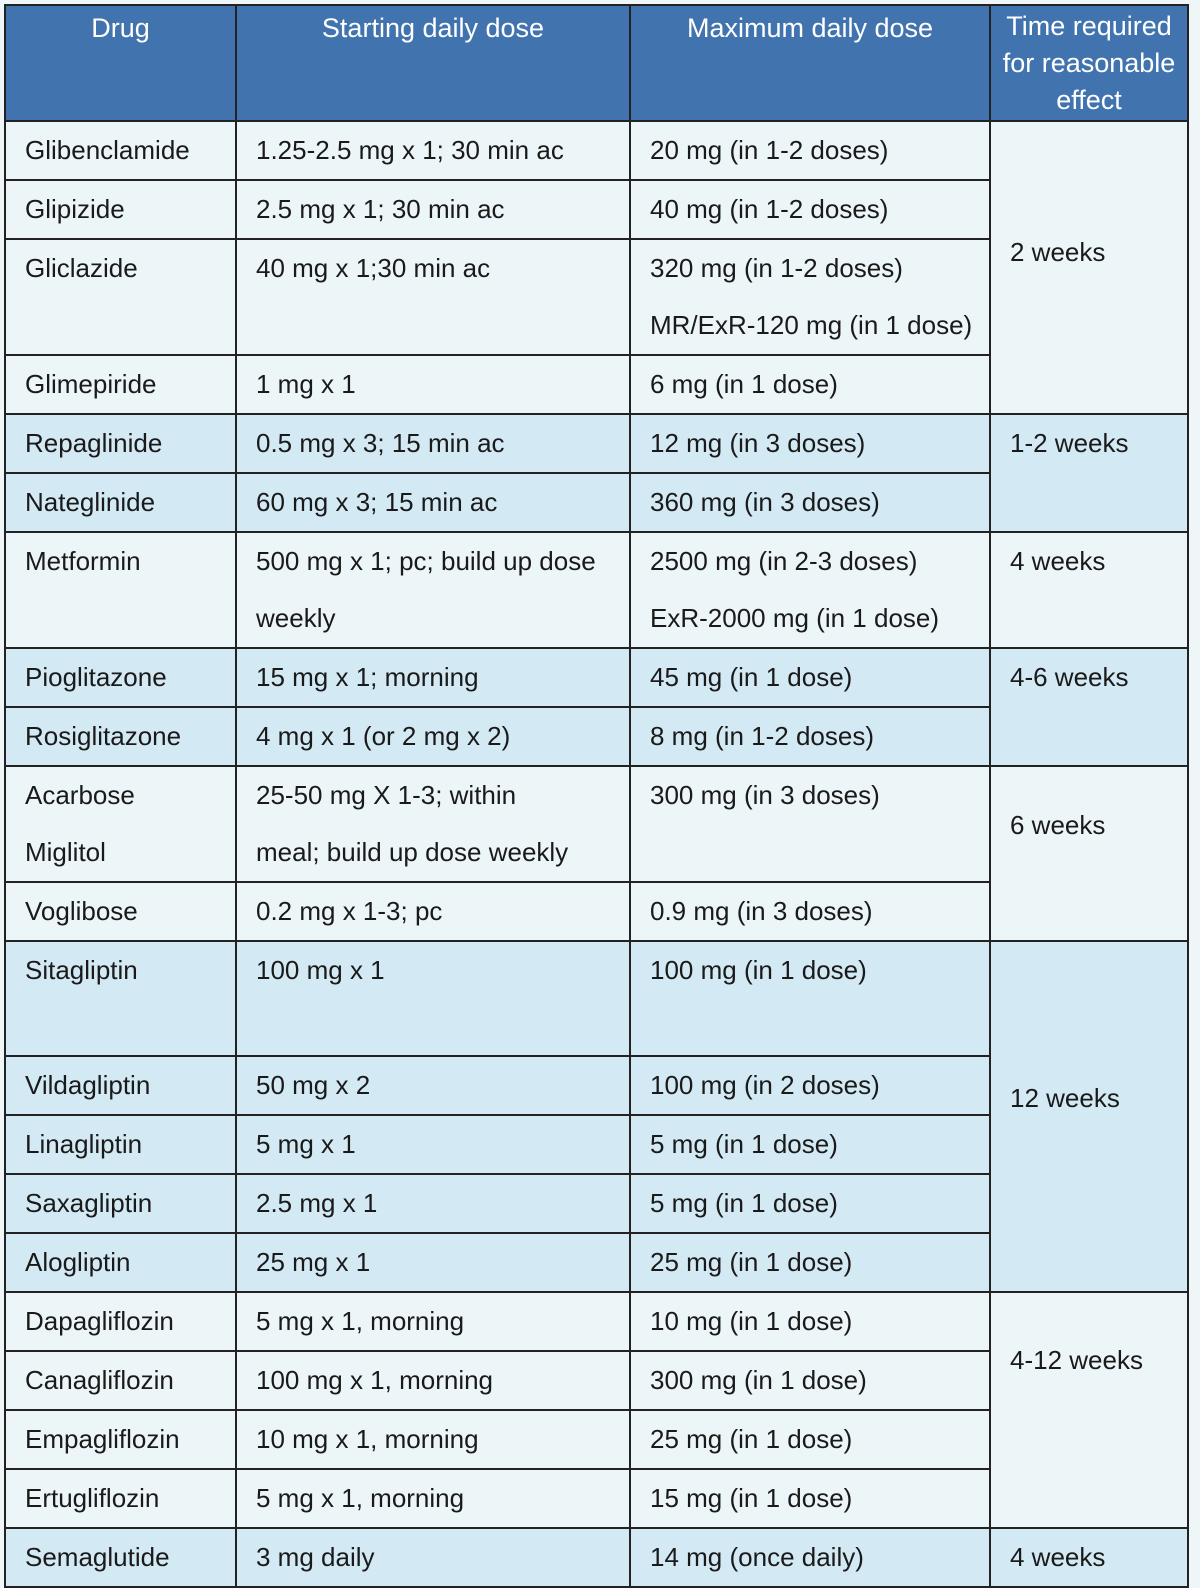 The width and height of the screenshot is (1200, 1588). I want to click on drug-cell: Metformin, so click(120, 590).